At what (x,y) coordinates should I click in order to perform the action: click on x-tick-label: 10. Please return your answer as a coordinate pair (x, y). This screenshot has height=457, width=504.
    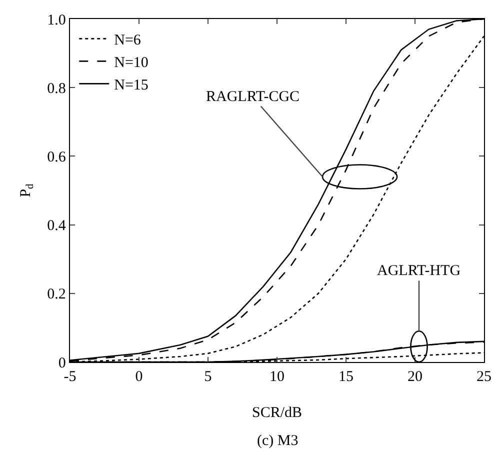
    Looking at the image, I should click on (277, 377).